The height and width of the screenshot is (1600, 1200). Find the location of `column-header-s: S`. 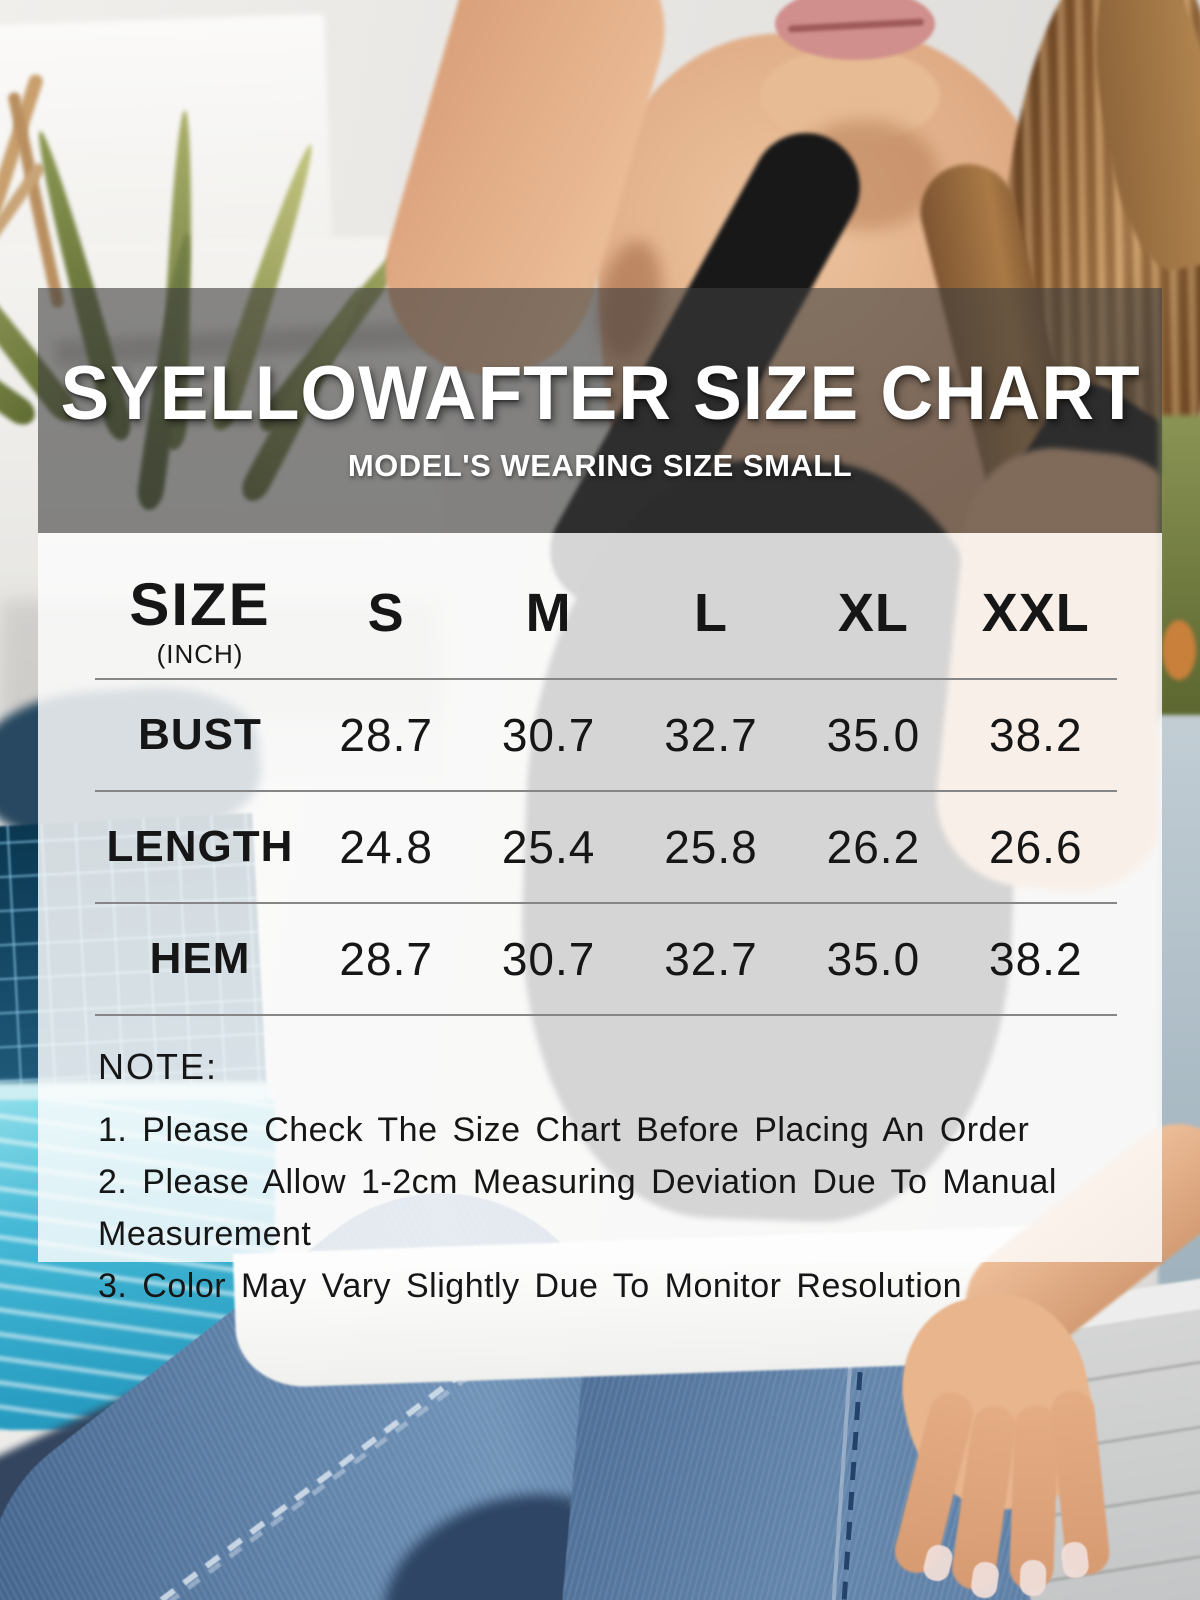

column-header-s: S is located at coordinates (386, 613).